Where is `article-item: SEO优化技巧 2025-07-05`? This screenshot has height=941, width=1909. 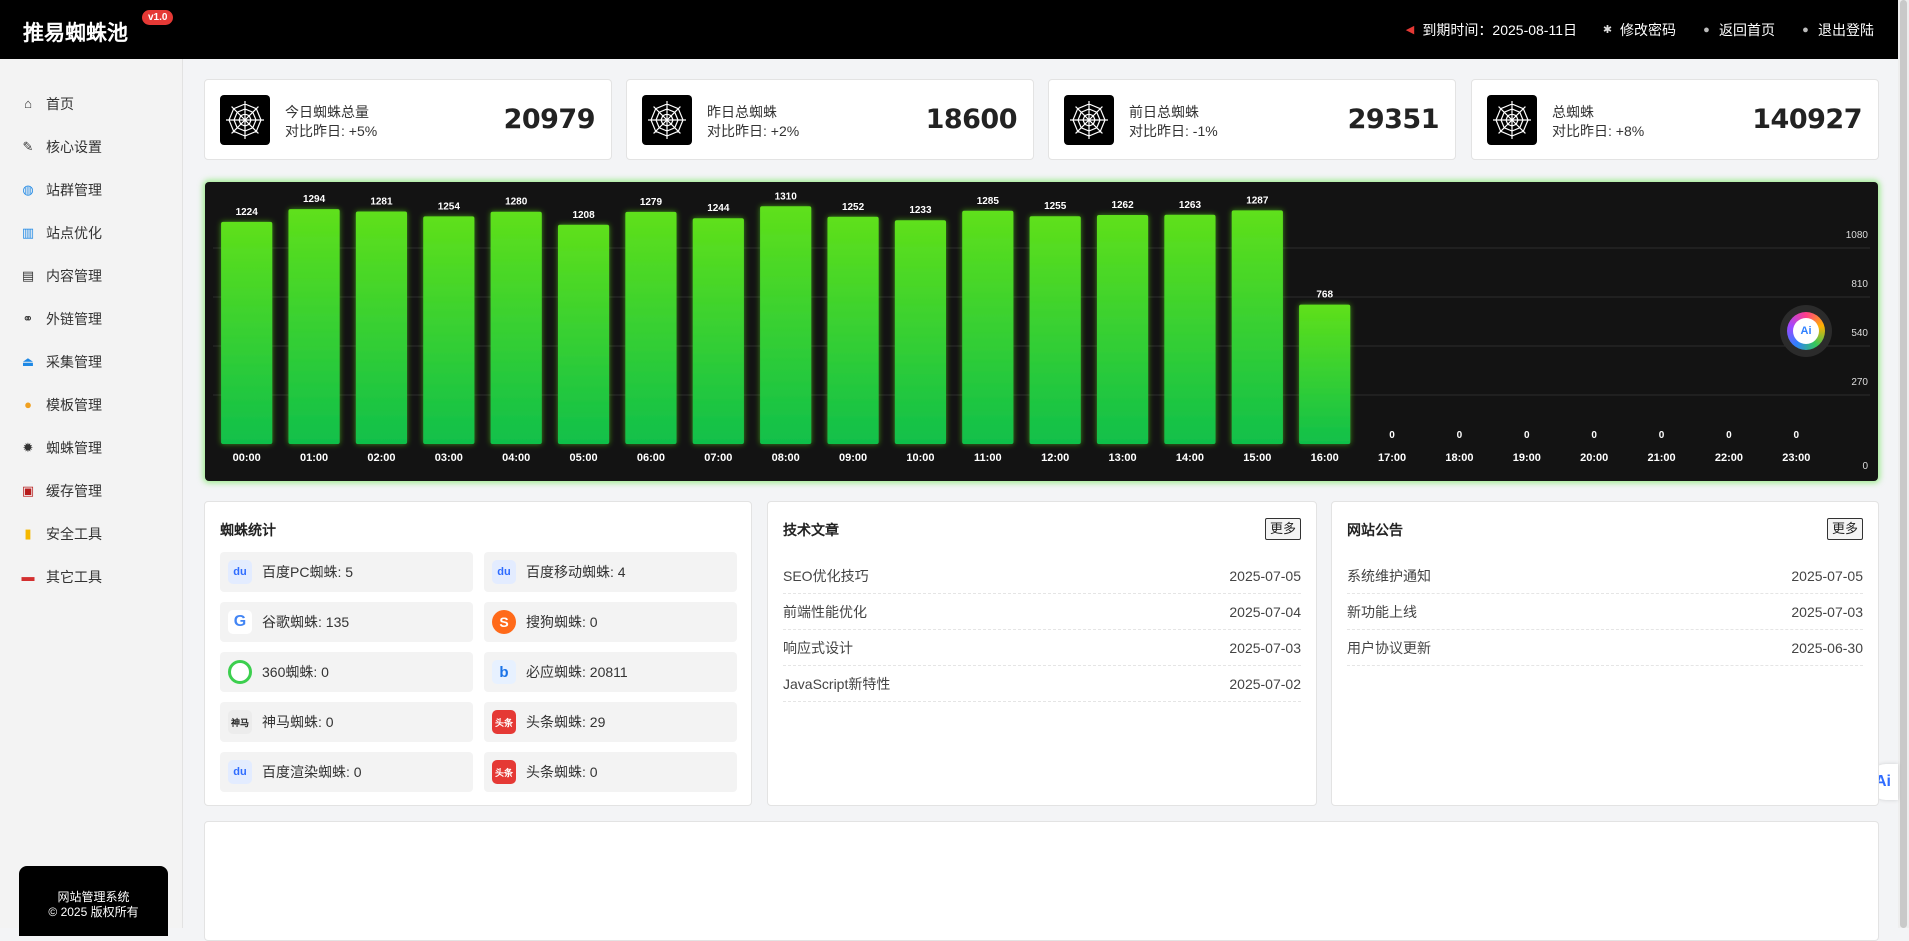
article-item: SEO优化技巧 2025-07-05 is located at coordinates (1042, 576).